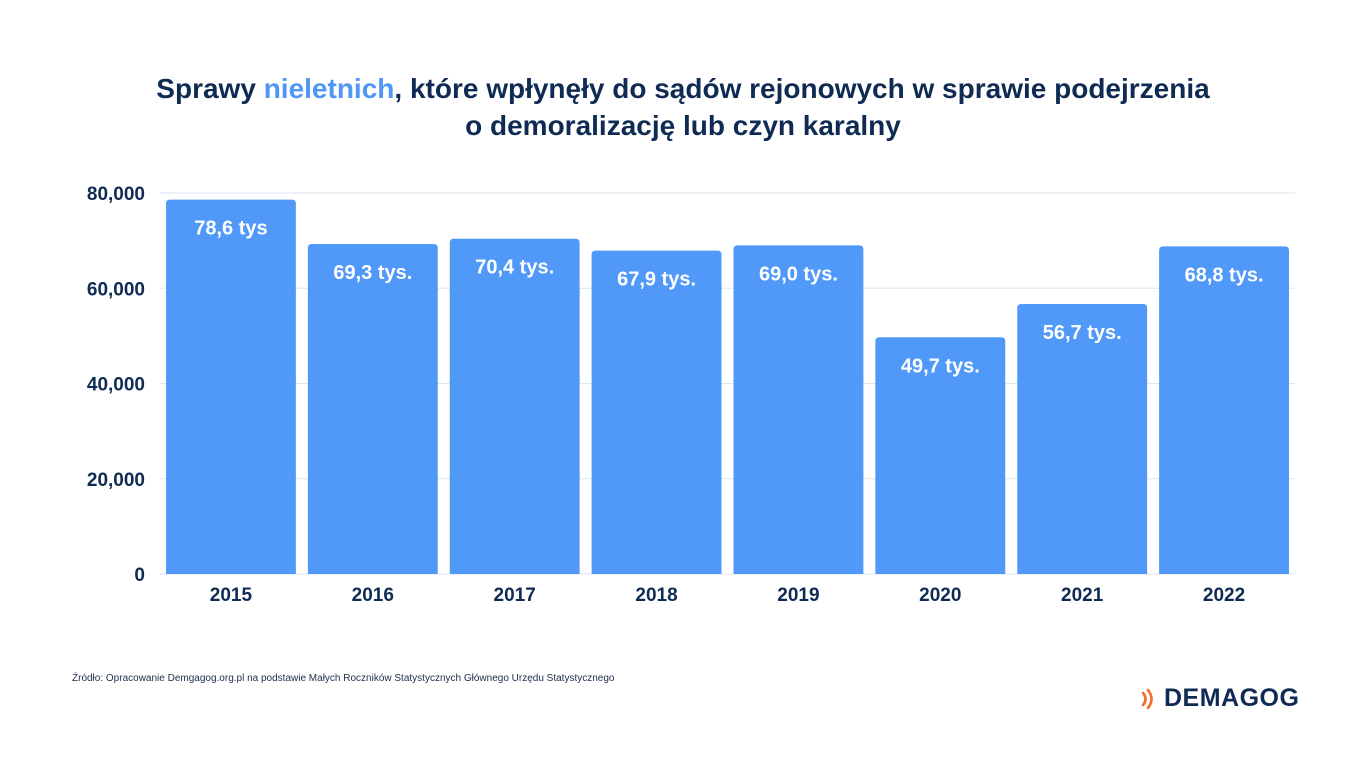 The height and width of the screenshot is (768, 1366). Describe the element at coordinates (373, 595) in the screenshot. I see `x-tick-label: 2016` at that location.